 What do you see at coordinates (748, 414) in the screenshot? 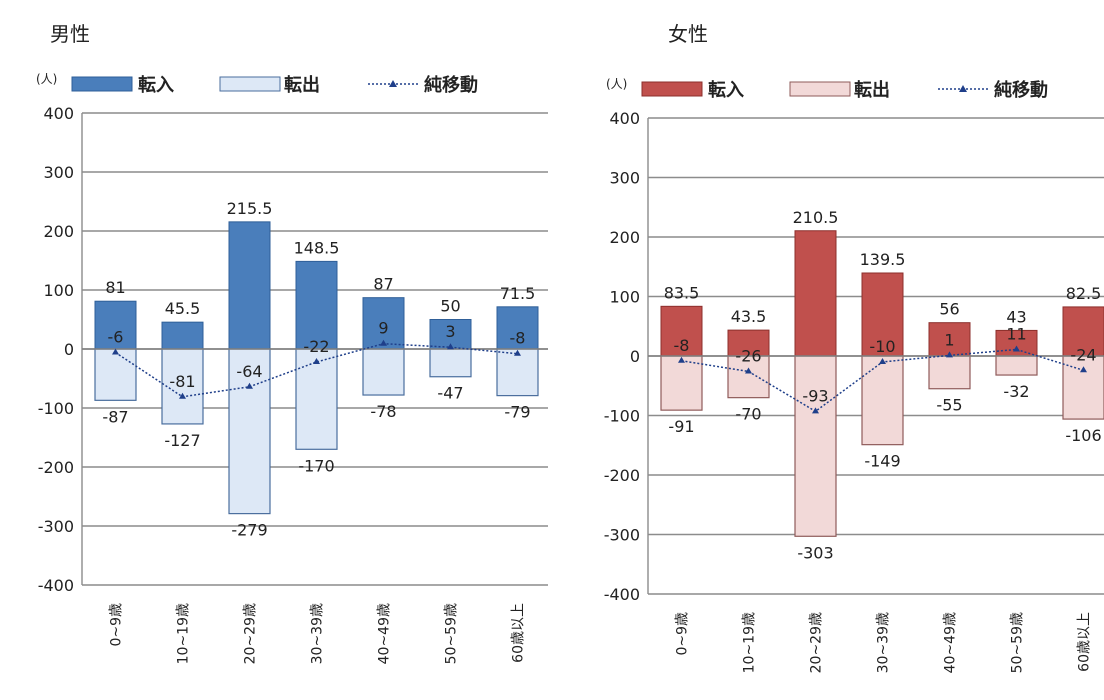
I see `female-out-value-label: -70` at bounding box center [748, 414].